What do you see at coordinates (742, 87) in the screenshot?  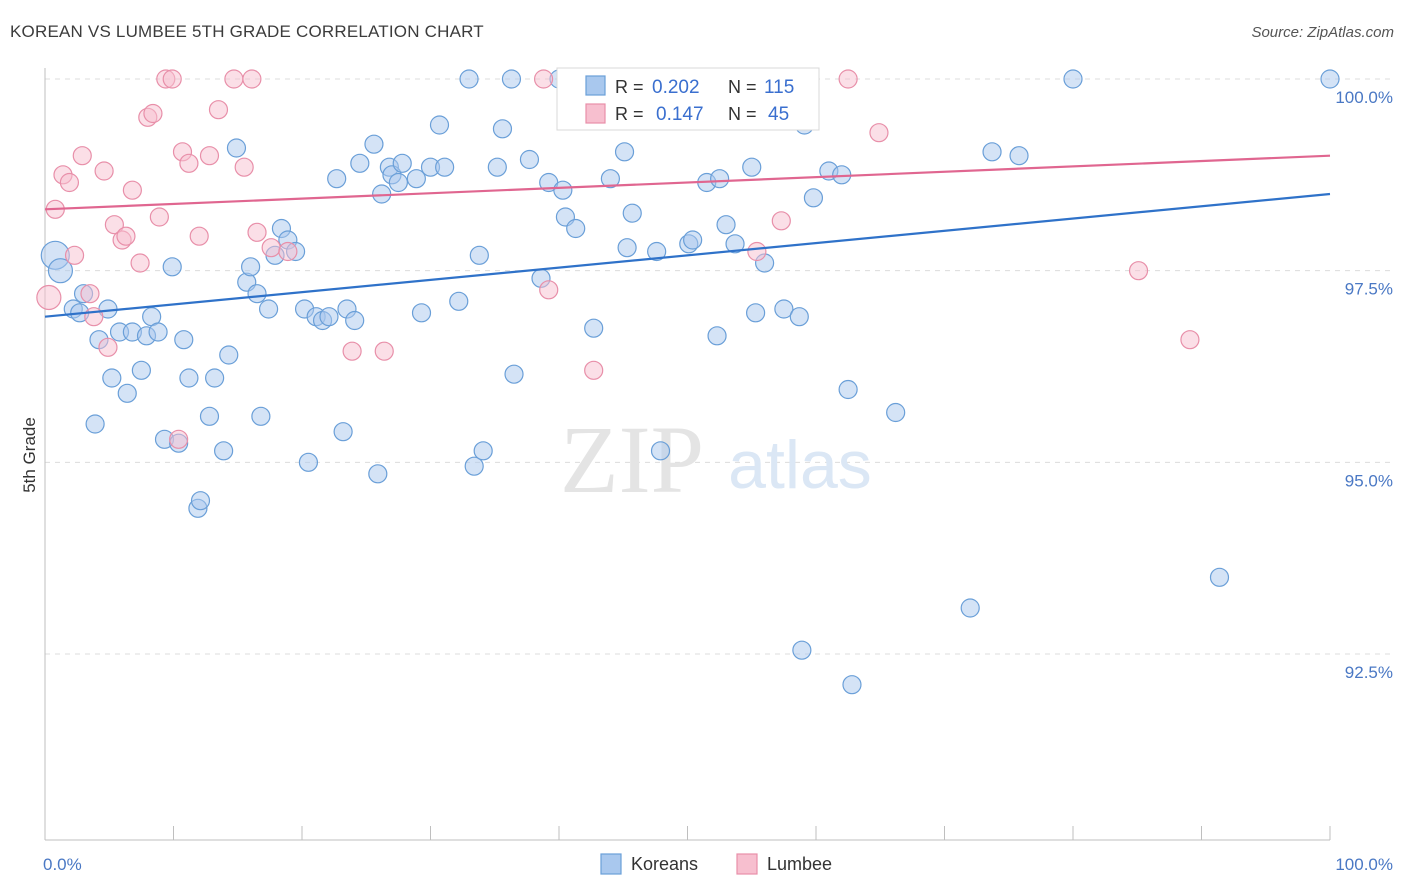 I see `stats-n-label-koreans: N =` at bounding box center [742, 87].